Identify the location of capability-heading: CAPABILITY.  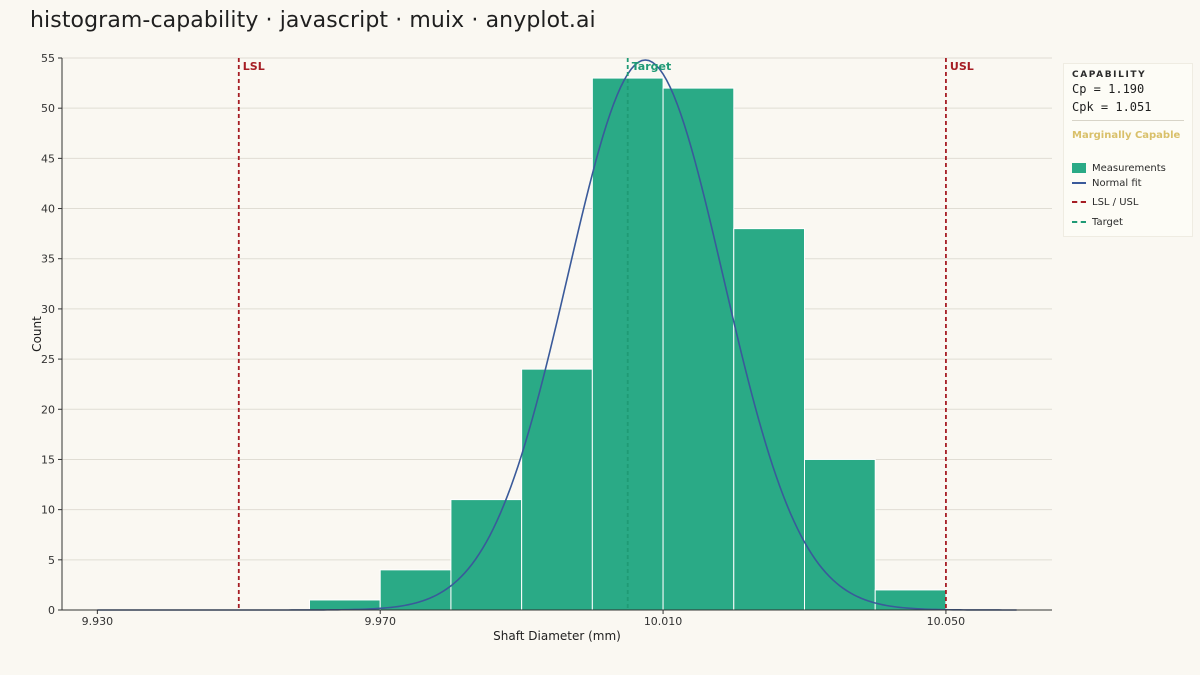
(1109, 75).